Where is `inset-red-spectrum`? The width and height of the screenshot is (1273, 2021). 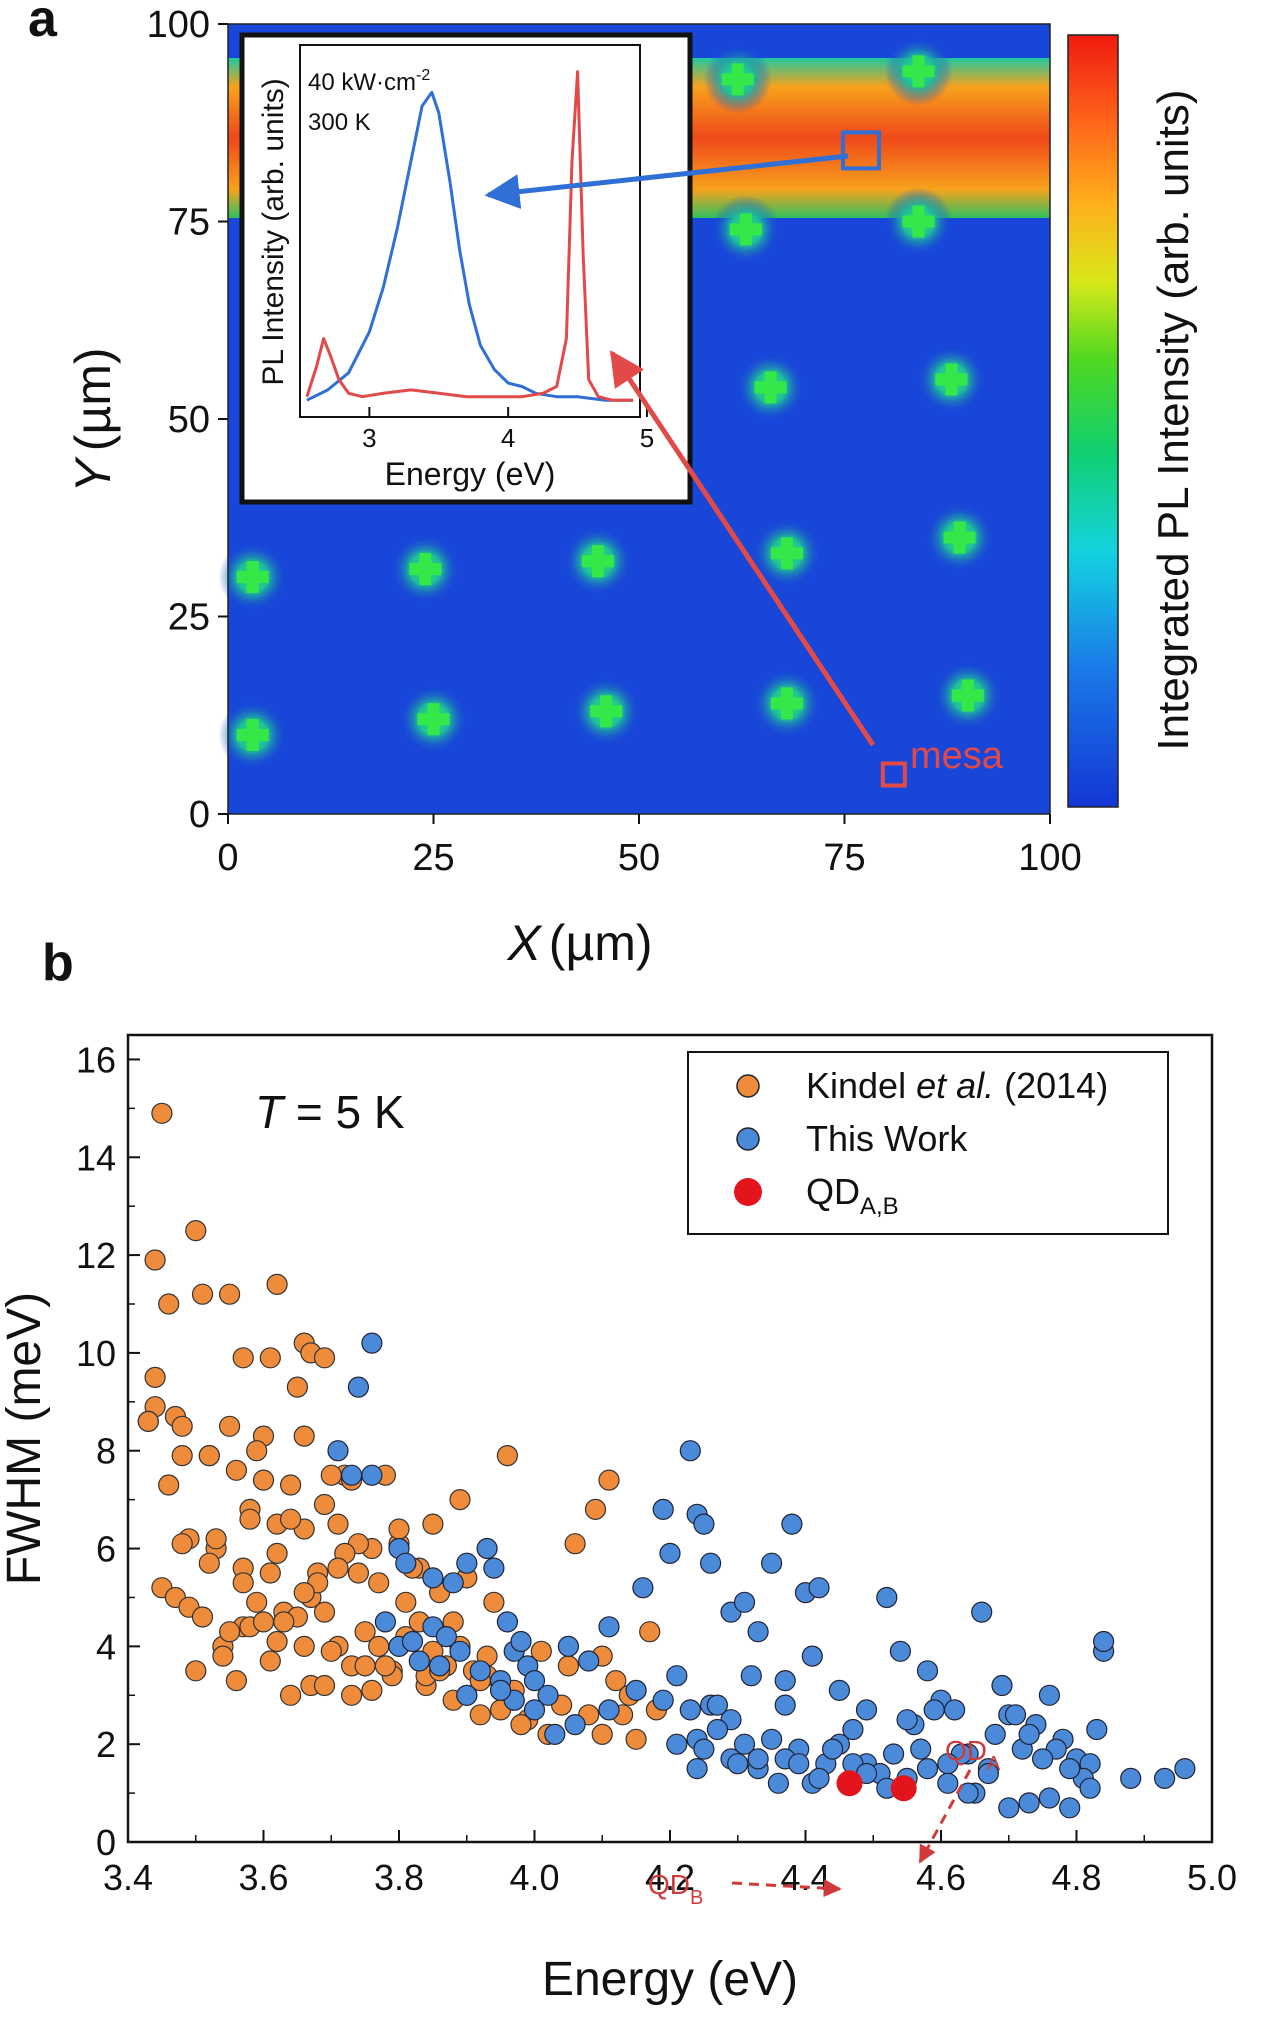
inset-red-spectrum is located at coordinates (469, 236).